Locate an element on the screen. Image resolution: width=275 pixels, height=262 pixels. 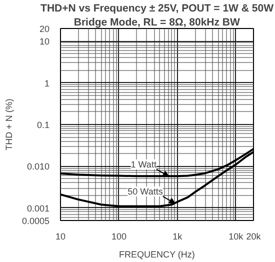
x-tick-label: 10k is located at coordinates (236, 237).